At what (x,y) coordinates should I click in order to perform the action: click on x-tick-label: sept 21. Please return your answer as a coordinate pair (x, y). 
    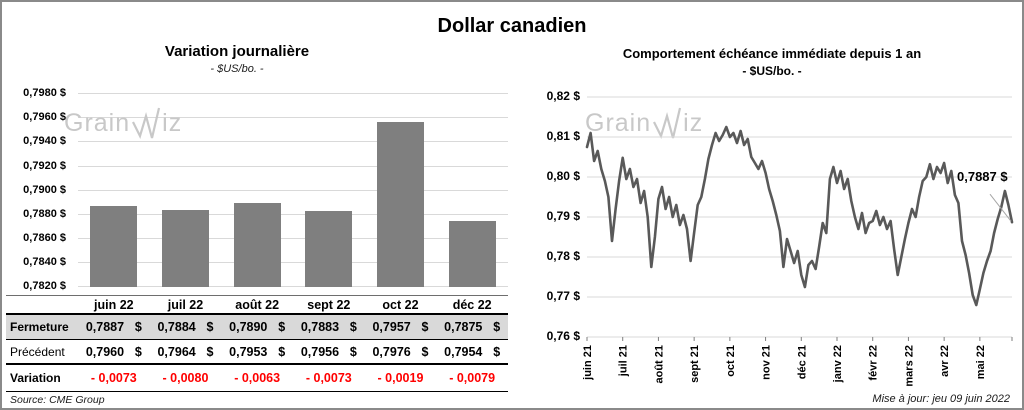
    Looking at the image, I should click on (695, 364).